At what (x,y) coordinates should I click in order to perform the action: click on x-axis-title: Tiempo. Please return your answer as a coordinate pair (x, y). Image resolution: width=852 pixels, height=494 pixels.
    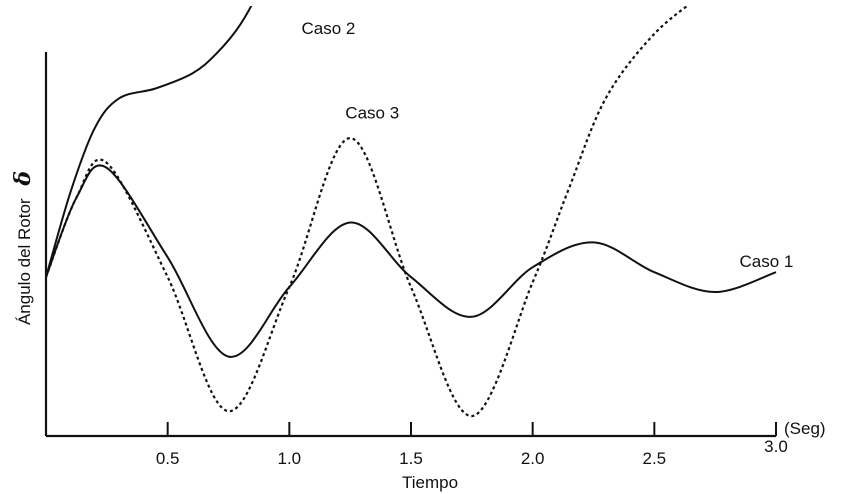
    Looking at the image, I should click on (430, 482).